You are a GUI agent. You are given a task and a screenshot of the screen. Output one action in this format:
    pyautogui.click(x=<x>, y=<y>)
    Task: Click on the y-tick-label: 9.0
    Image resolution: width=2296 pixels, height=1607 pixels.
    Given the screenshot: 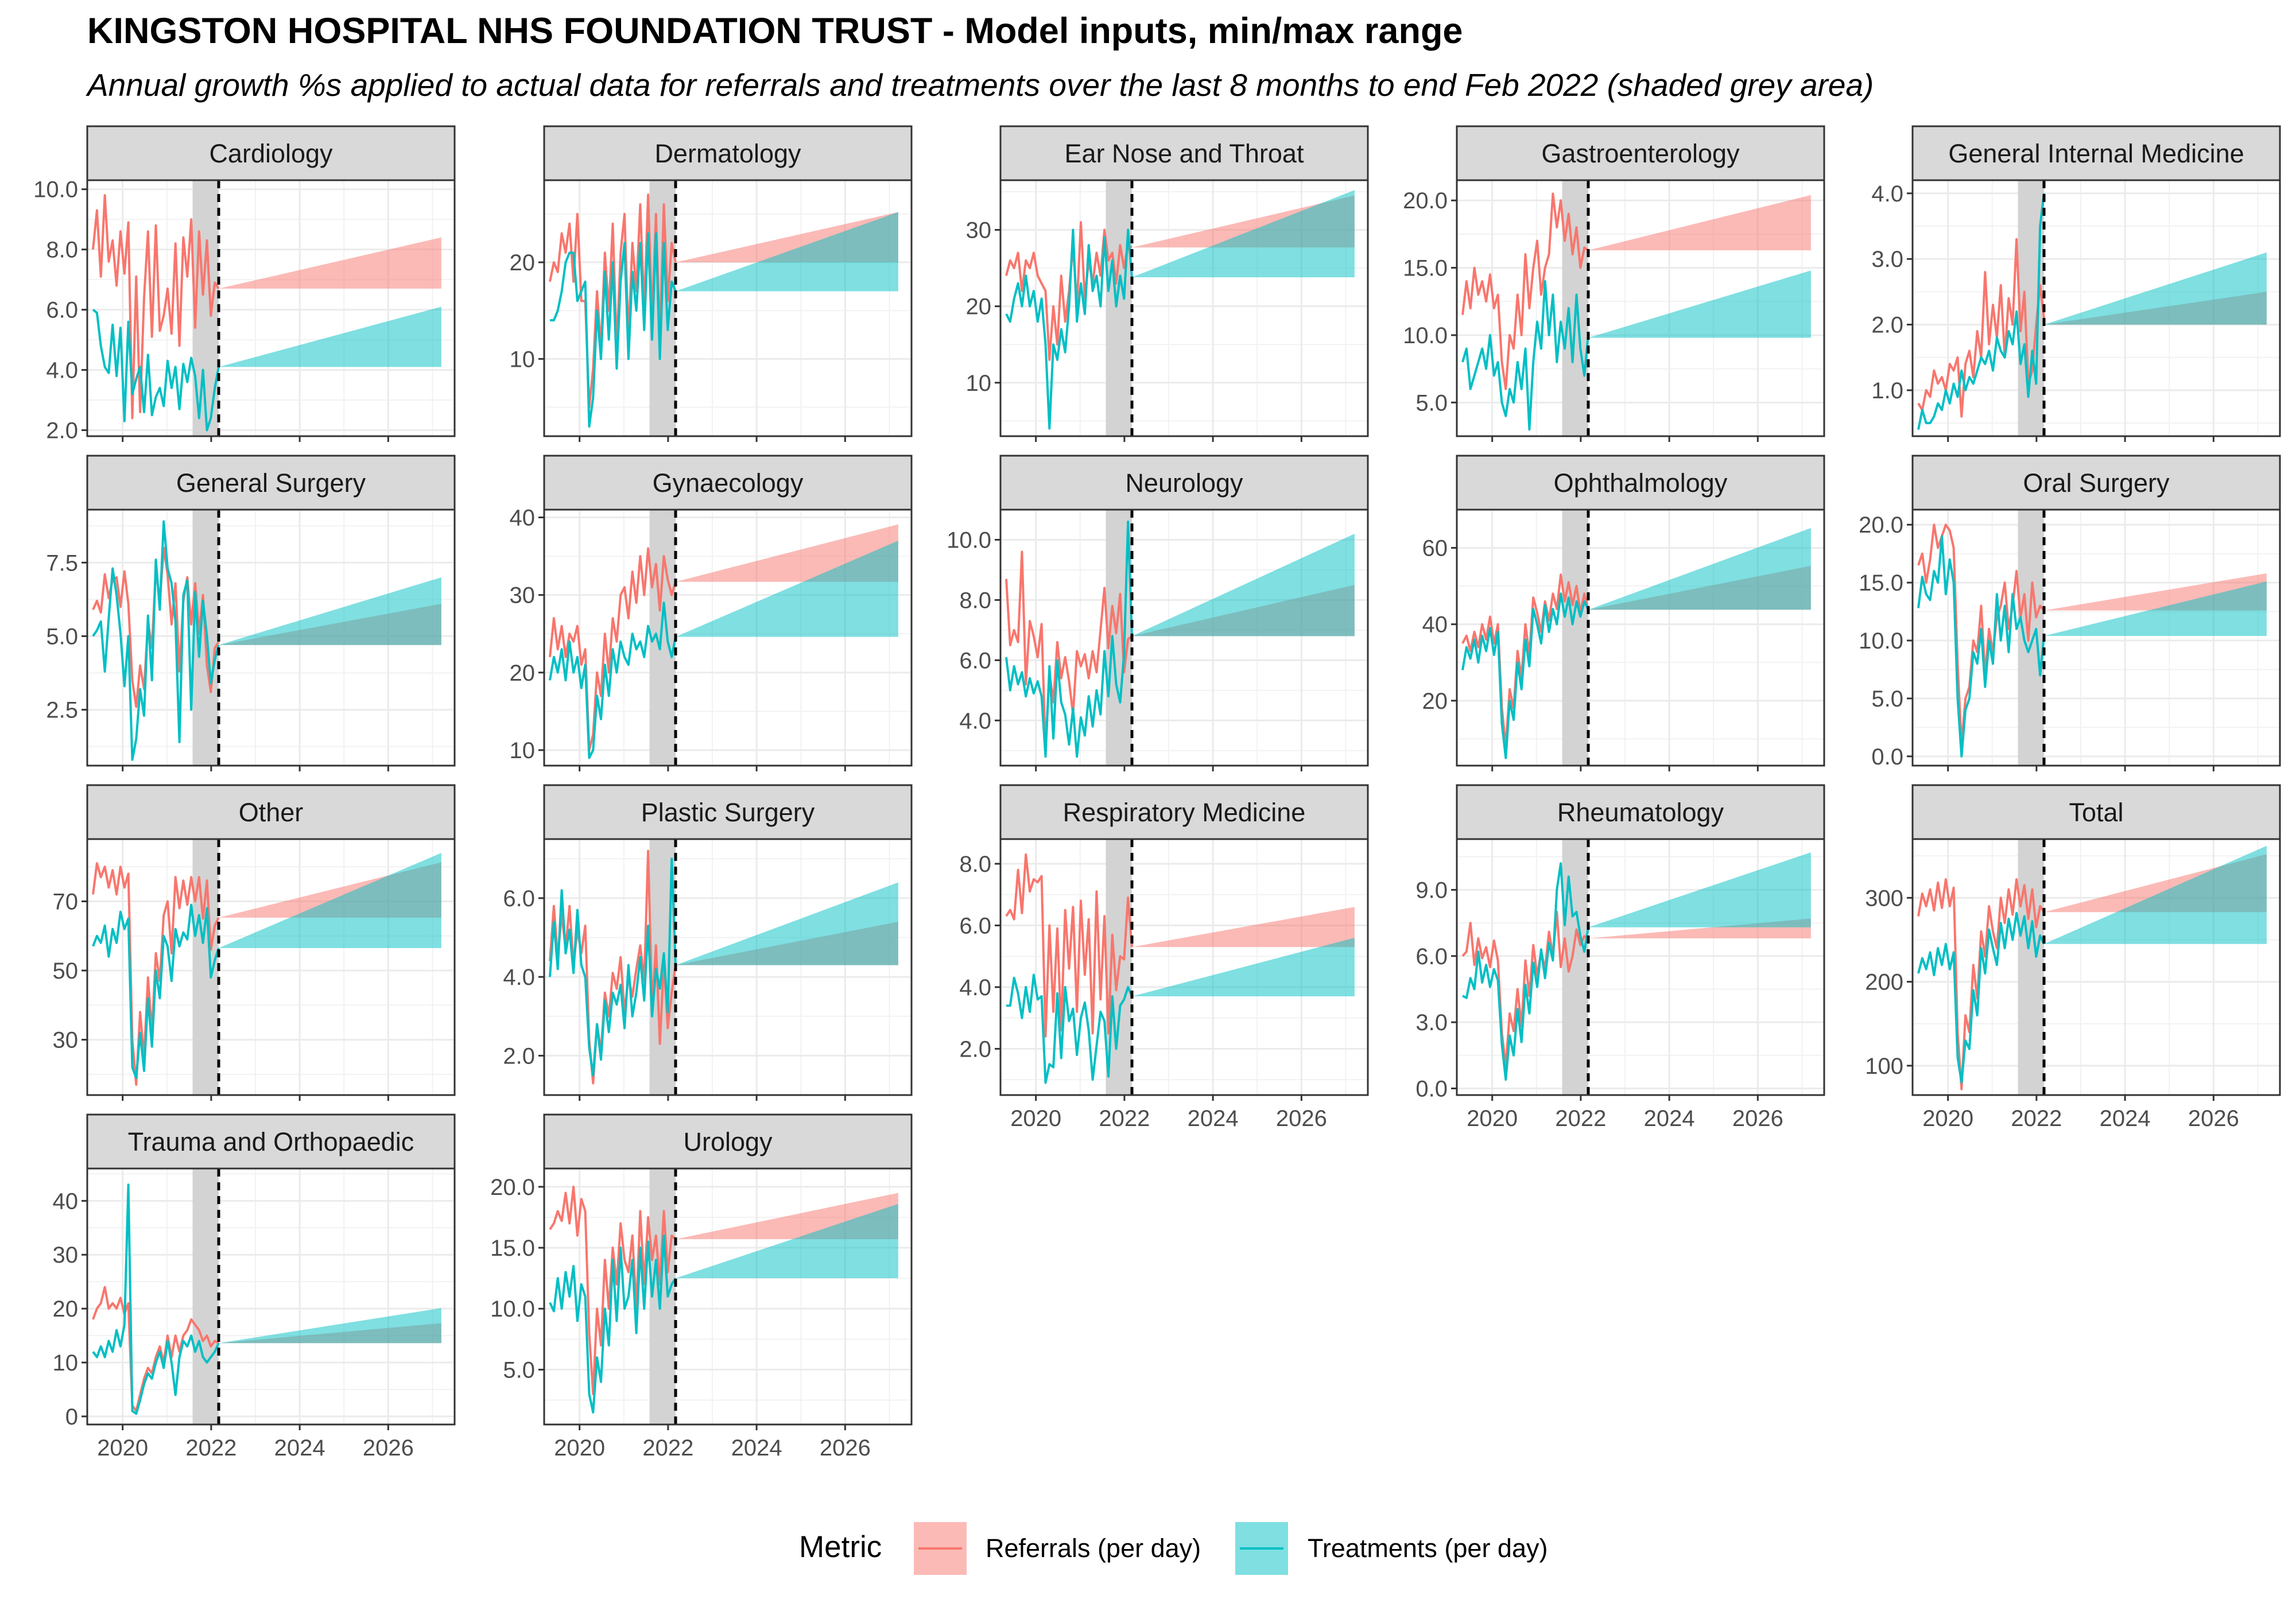 What is the action you would take?
    pyautogui.click(x=1431, y=890)
    